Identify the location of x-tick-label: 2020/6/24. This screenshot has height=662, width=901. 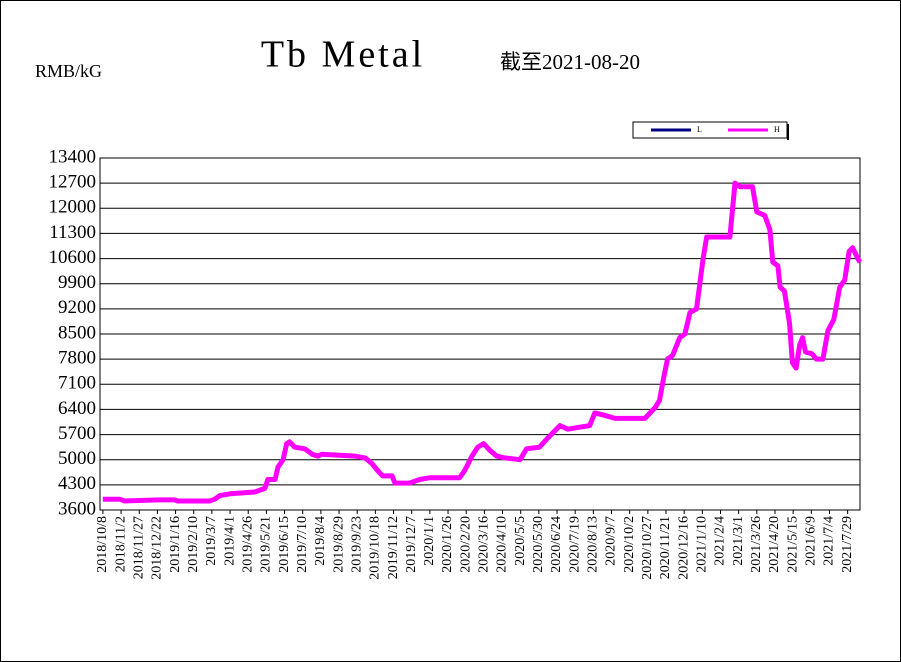
(556, 544).